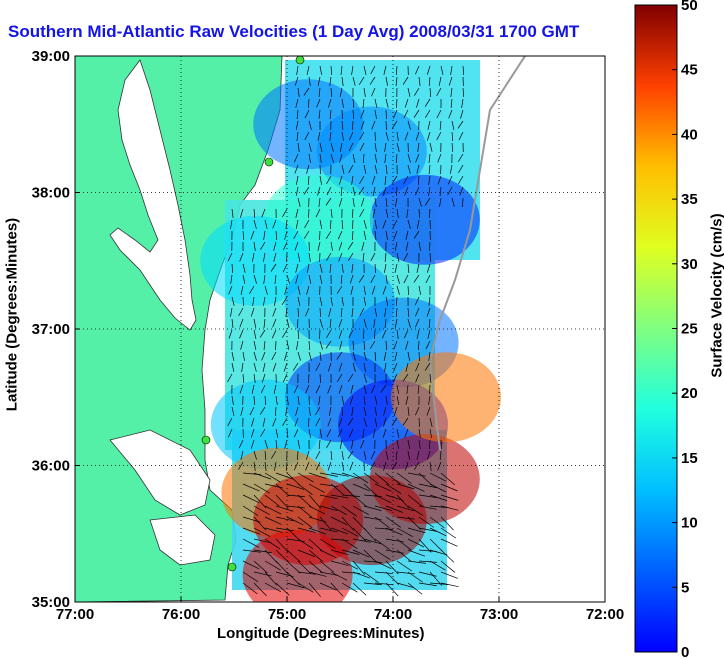 This screenshot has height=659, width=724. Describe the element at coordinates (716, 295) in the screenshot. I see `colorbar-label: Surface Velocity (cm/s)` at that location.